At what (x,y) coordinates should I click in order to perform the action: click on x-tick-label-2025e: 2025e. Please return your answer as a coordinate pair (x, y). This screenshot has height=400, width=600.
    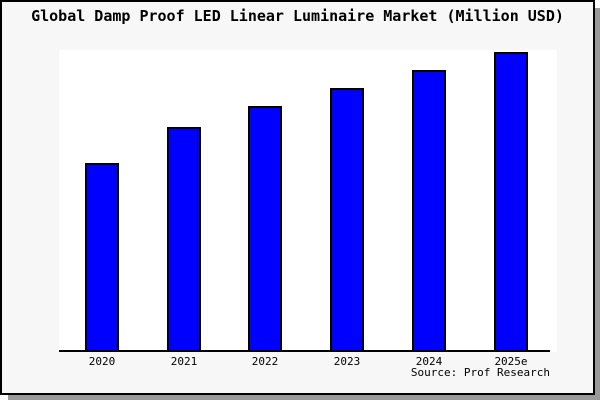
    Looking at the image, I should click on (511, 361).